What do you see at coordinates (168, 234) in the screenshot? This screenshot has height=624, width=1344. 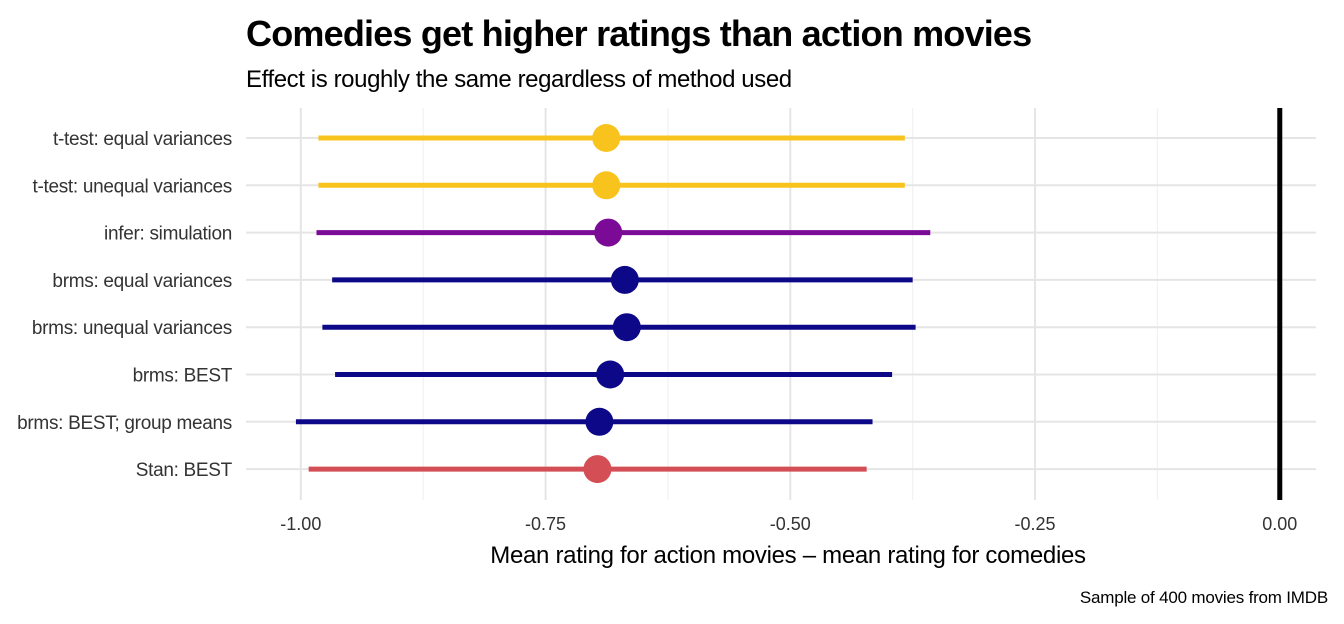 I see `y-tick-label: infer: simulation` at bounding box center [168, 234].